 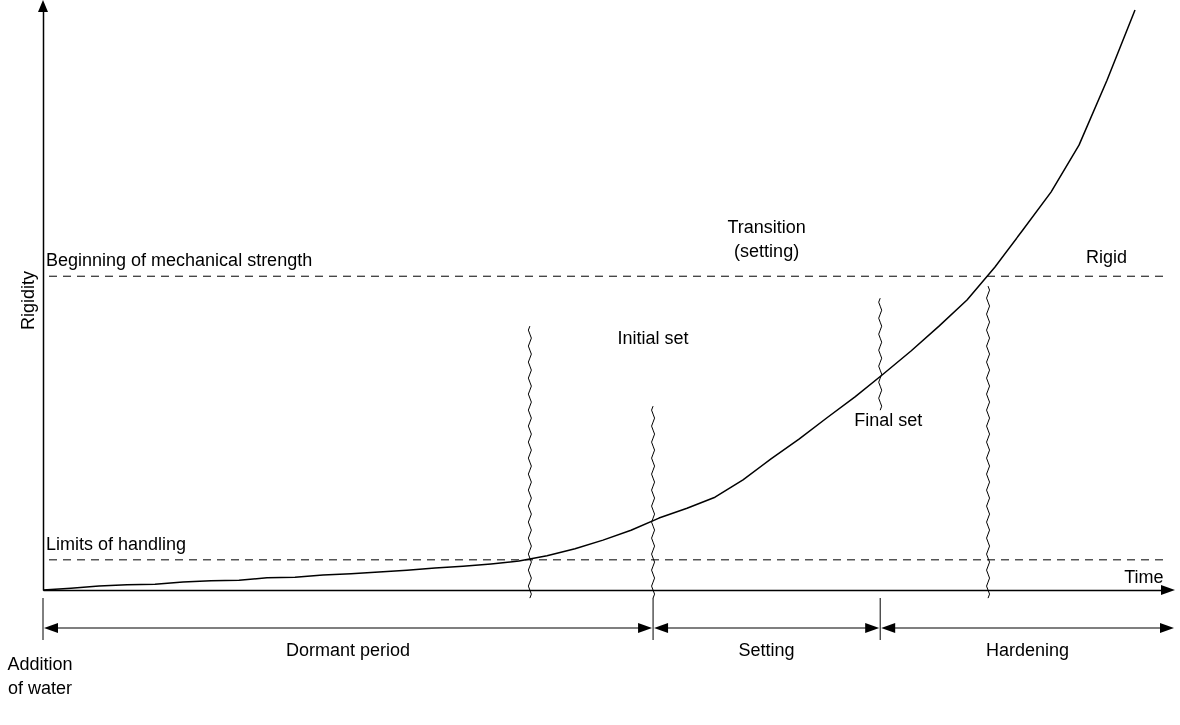 I want to click on text: Dormant period, so click(x=348, y=650).